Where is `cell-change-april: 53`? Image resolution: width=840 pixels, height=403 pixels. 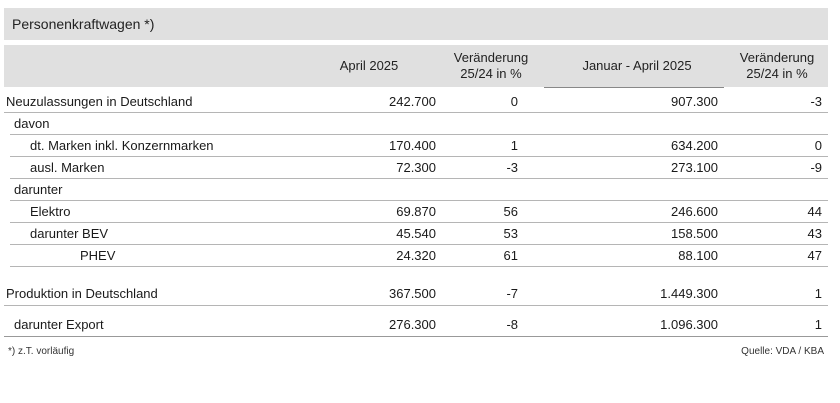
cell-change-april: 53 is located at coordinates (510, 233).